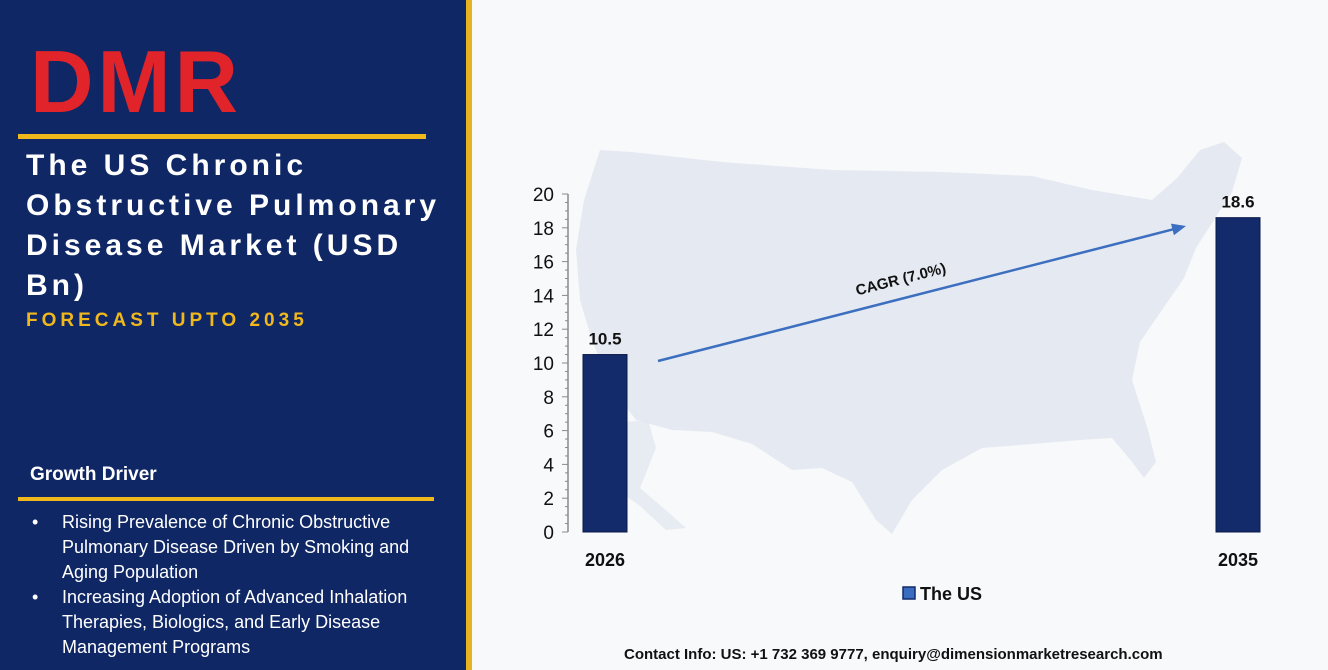  I want to click on legend-label: The US, so click(951, 594).